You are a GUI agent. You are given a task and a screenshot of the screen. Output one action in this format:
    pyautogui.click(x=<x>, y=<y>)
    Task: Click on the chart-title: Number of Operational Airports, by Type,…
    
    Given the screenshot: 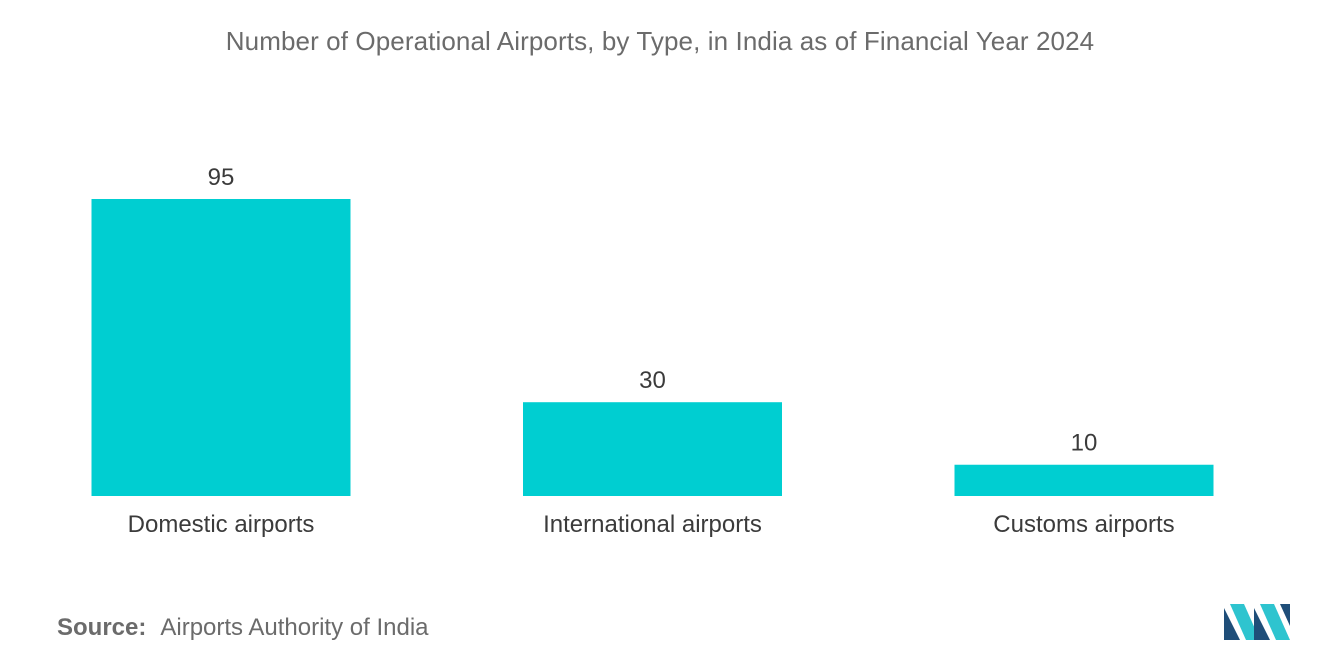 What is the action you would take?
    pyautogui.click(x=660, y=41)
    